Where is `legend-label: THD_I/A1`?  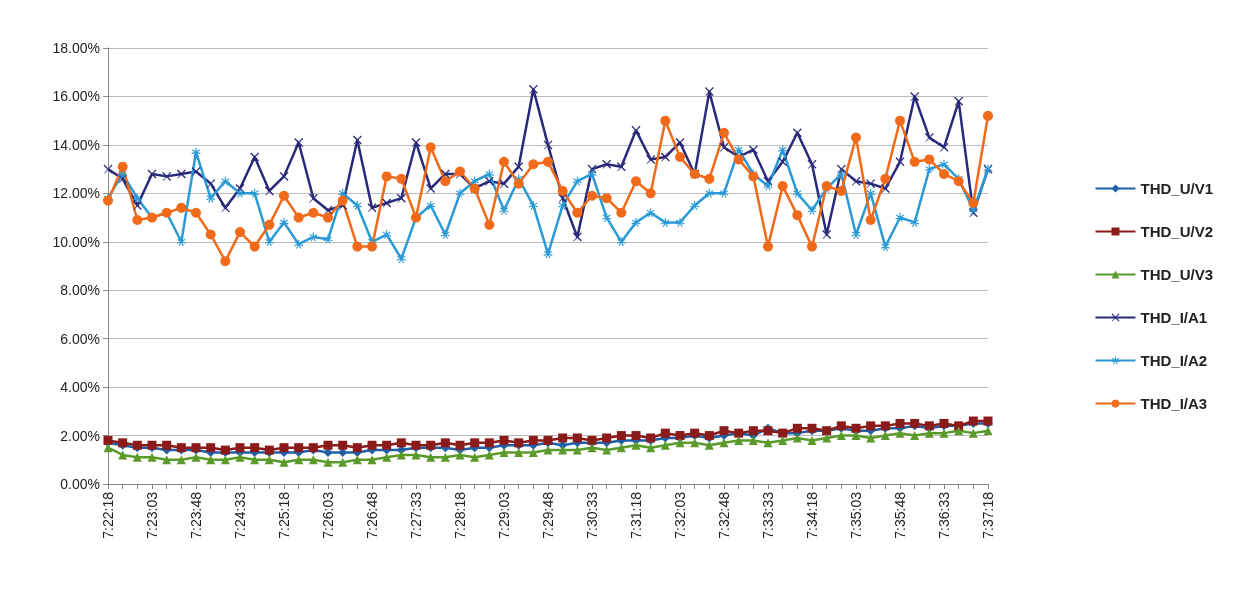 legend-label: THD_I/A1 is located at coordinates (1174, 317).